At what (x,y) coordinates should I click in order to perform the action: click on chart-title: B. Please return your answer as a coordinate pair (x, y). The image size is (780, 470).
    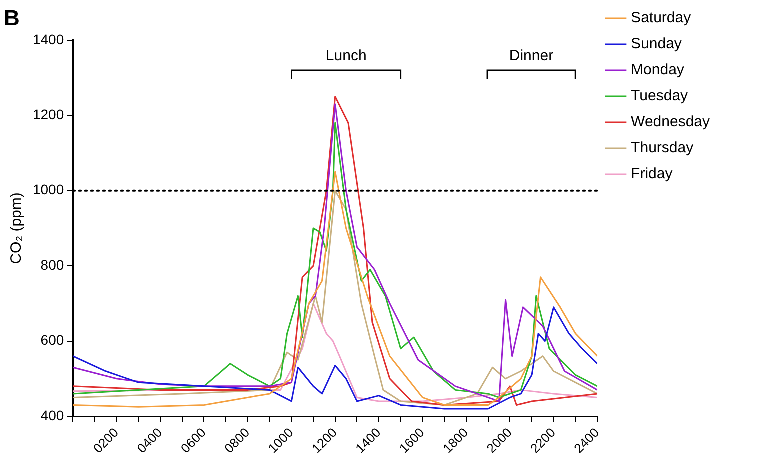
    Looking at the image, I should click on (12, 17).